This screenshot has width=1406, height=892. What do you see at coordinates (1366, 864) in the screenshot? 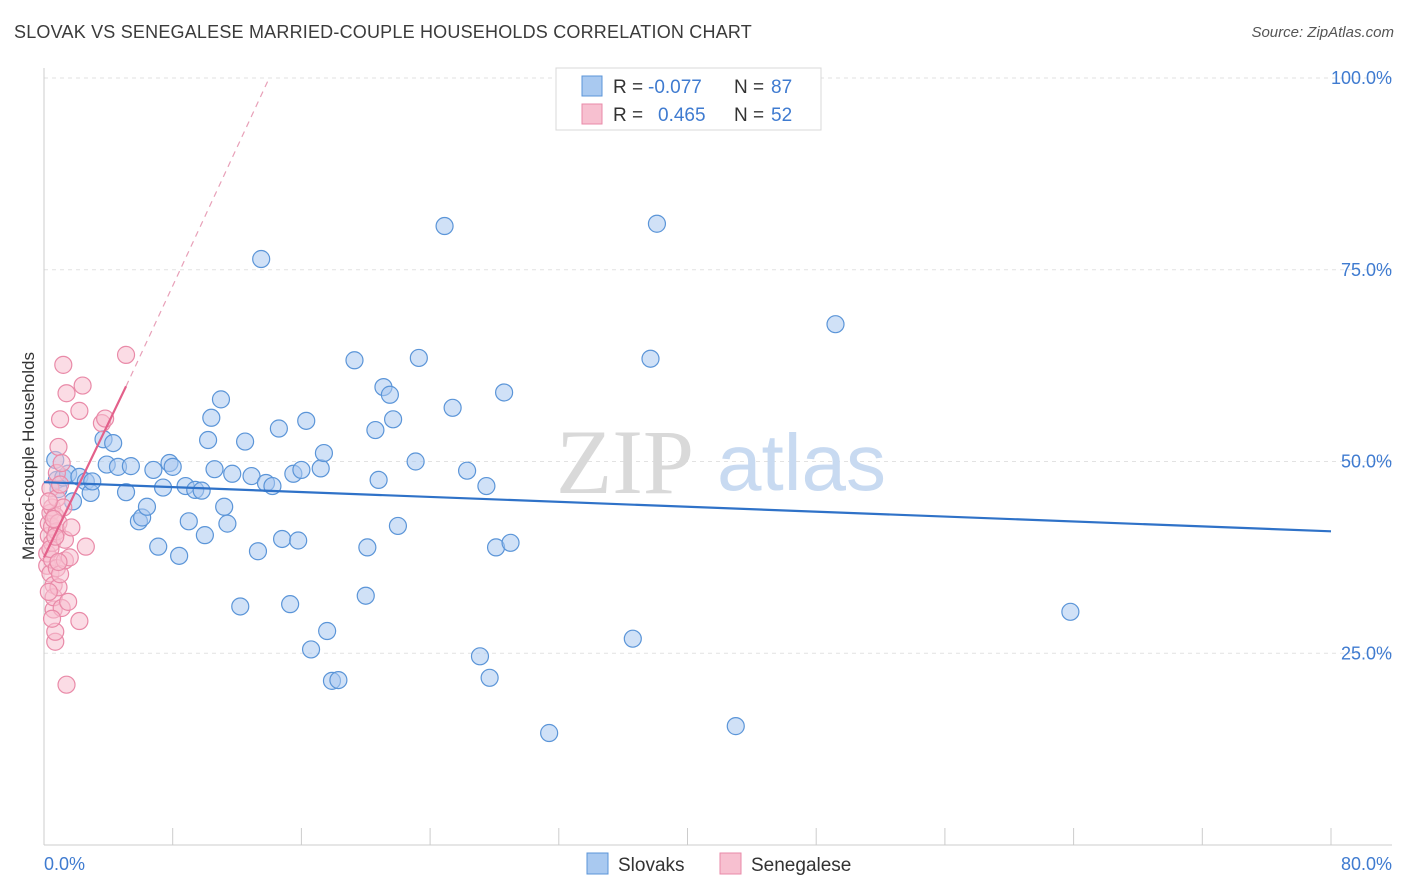
I see `x-tick-label-max: 80.0%` at bounding box center [1366, 864].